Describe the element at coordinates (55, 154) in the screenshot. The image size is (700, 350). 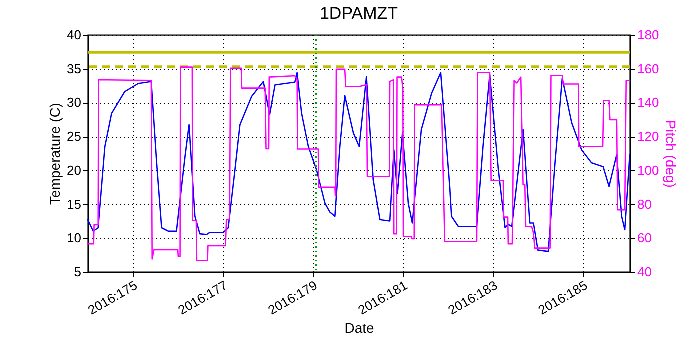
I see `y-axis-title: Temperature (C)` at that location.